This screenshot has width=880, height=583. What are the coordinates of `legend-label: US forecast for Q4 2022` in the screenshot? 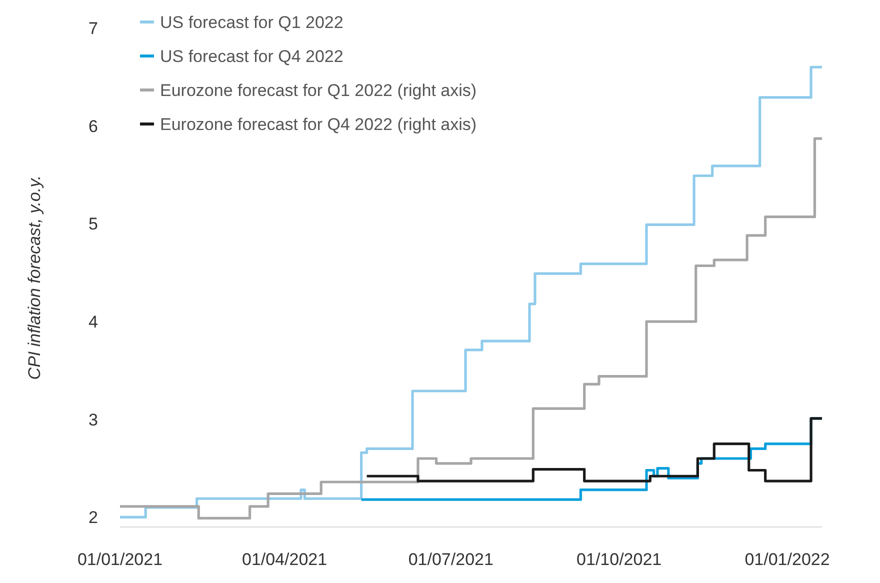 It's located at (252, 56).